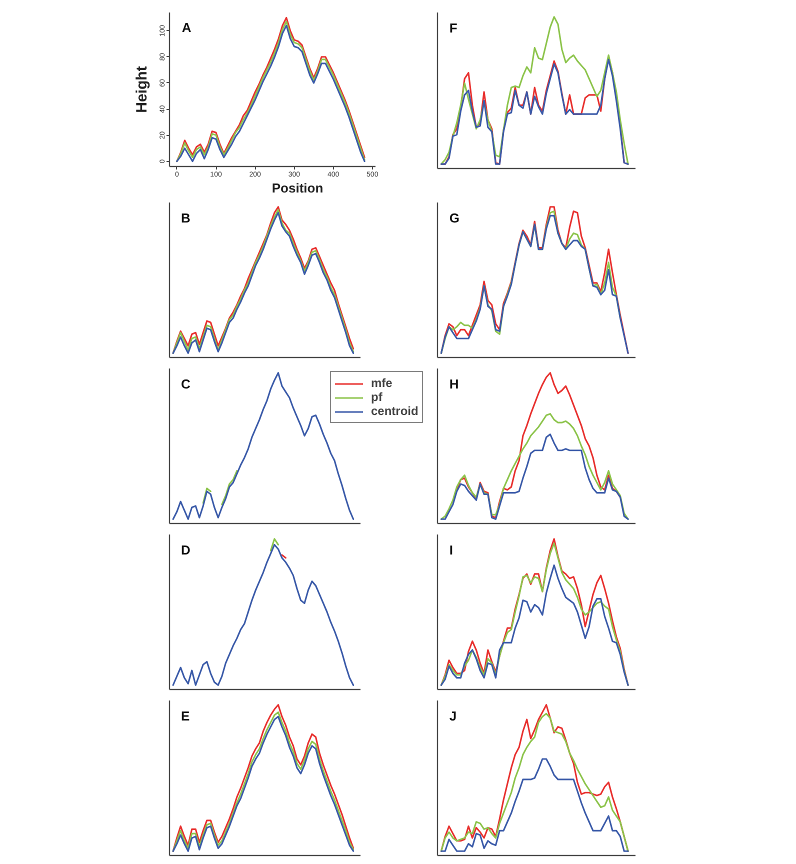 This screenshot has width=796, height=864. Describe the element at coordinates (454, 384) in the screenshot. I see `chart-title: H` at that location.